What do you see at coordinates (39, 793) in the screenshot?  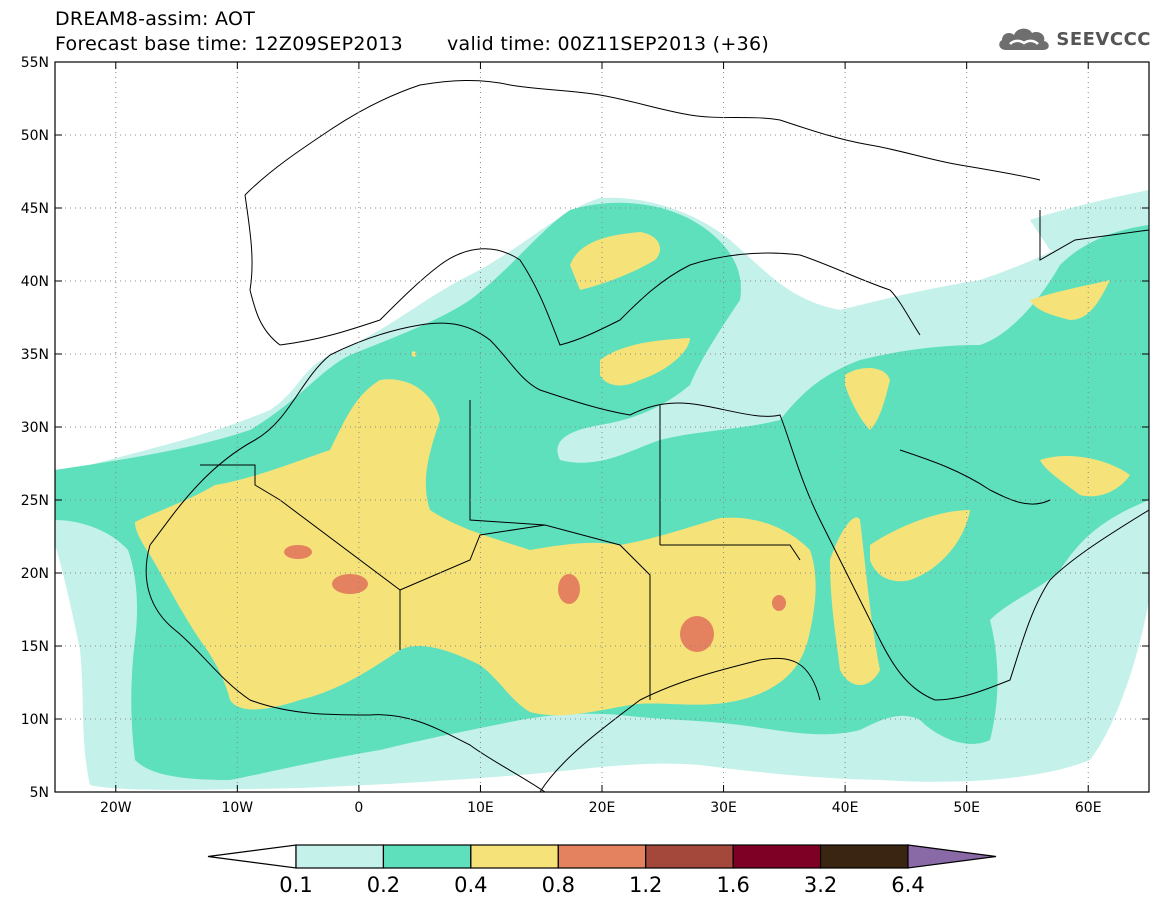 I see `lat-tick-label: 5N` at bounding box center [39, 793].